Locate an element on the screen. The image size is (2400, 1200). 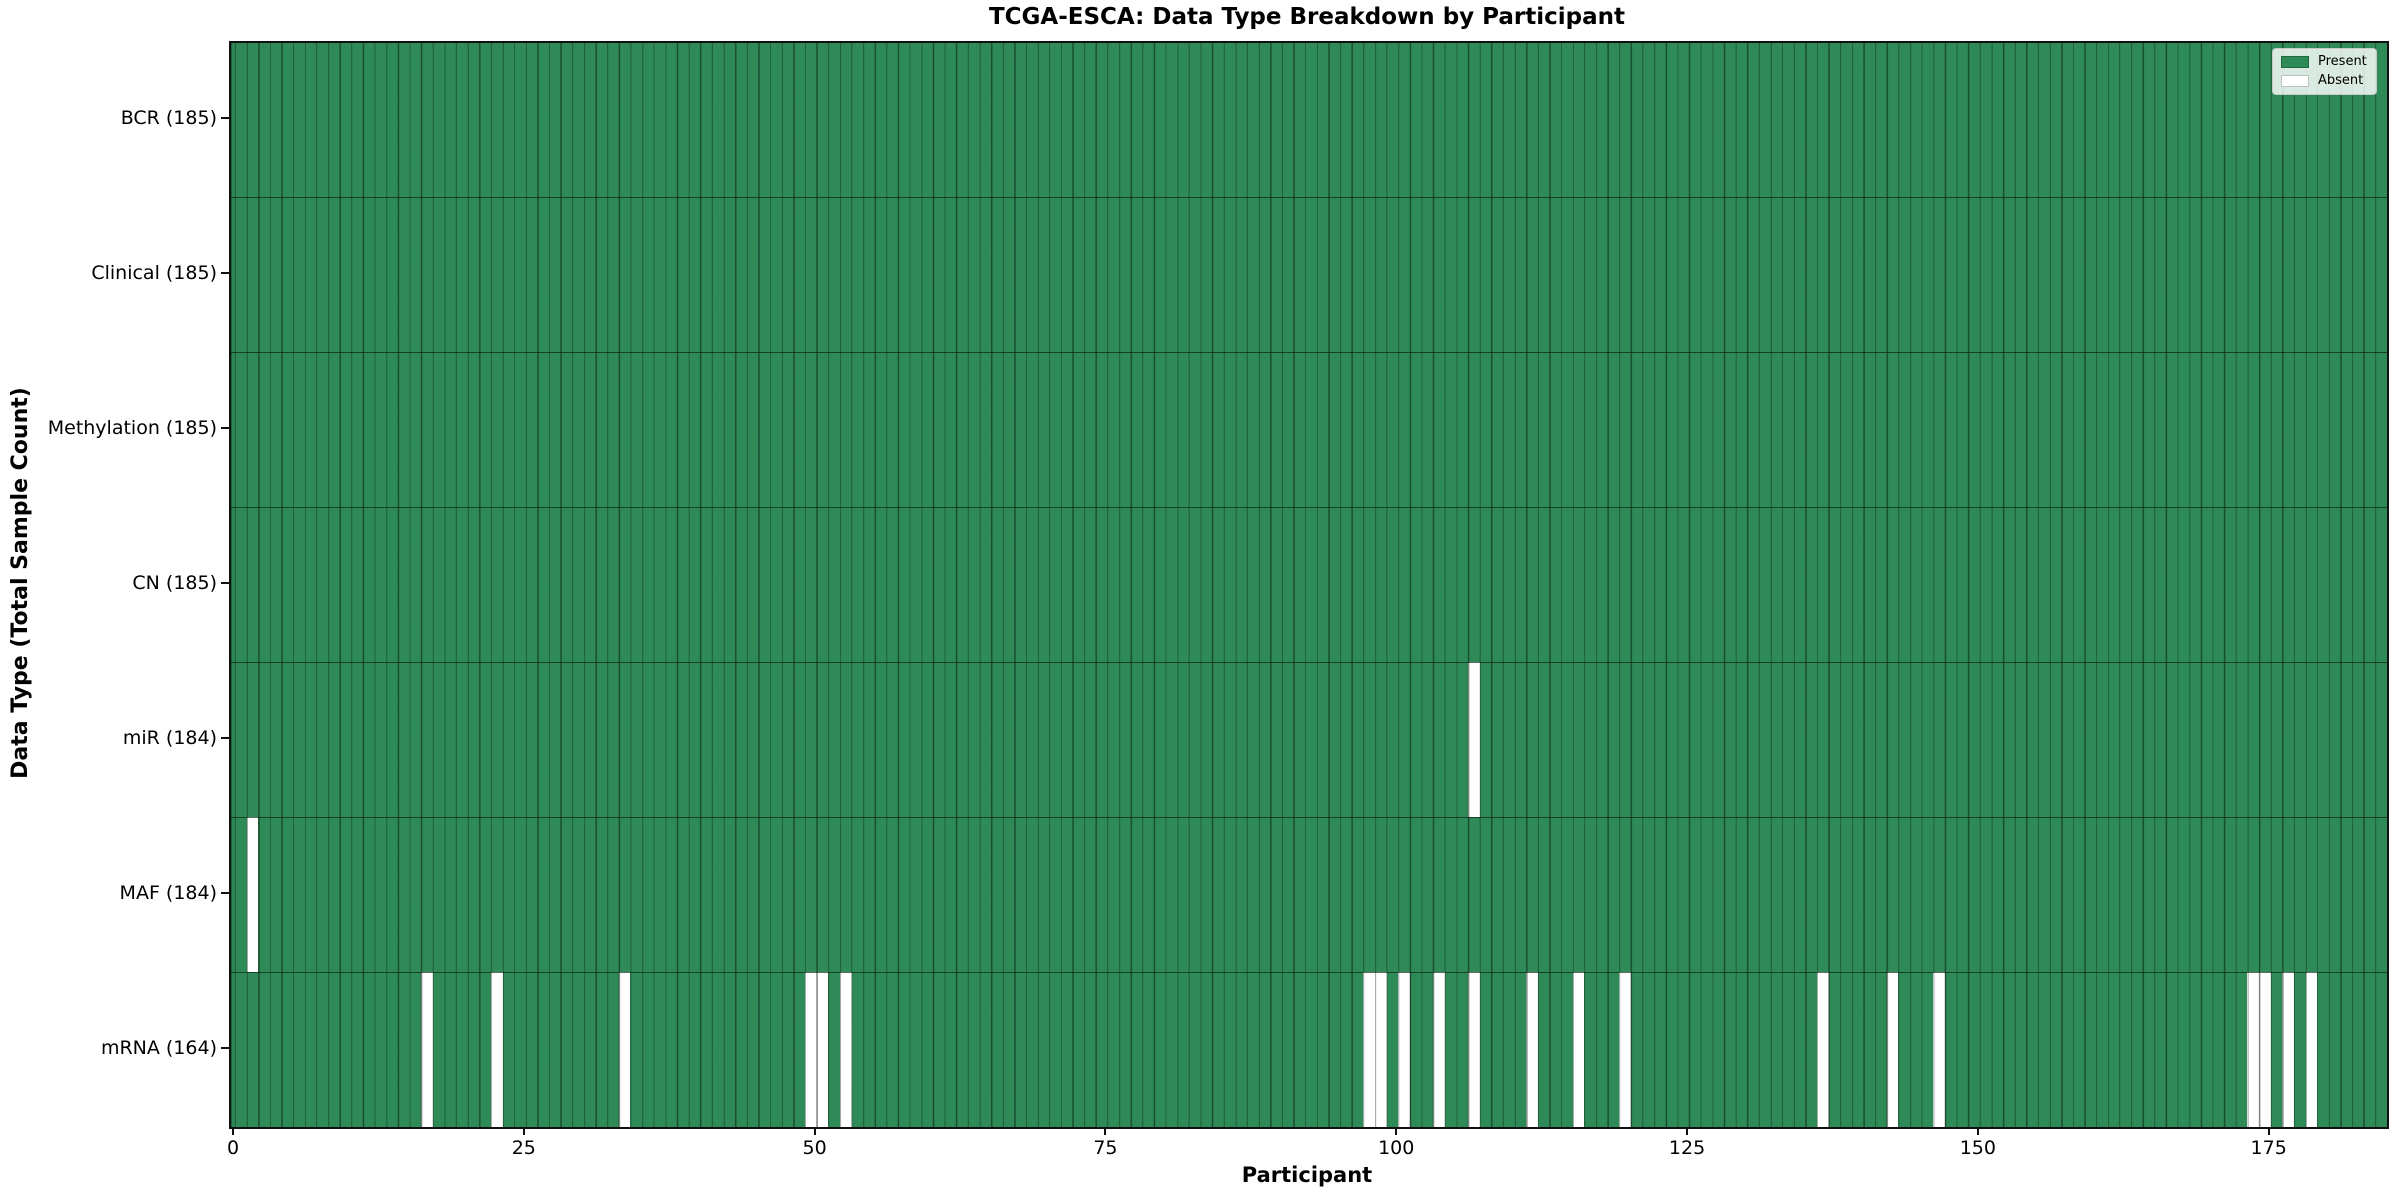
x-tick-label: 125 is located at coordinates (1687, 1148).